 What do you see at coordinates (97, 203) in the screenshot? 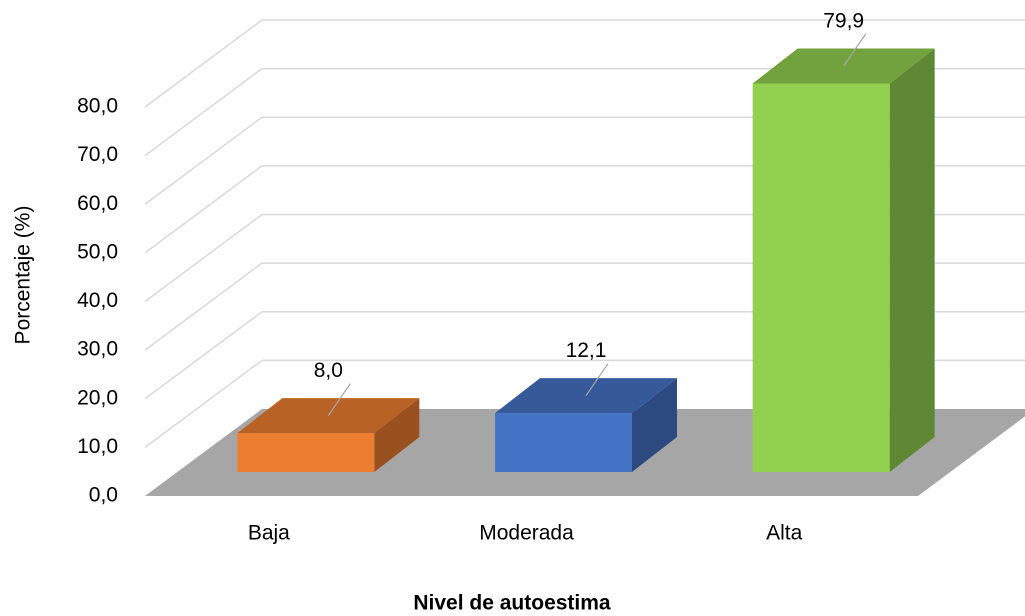
I see `y-tick-label: 60,0` at bounding box center [97, 203].